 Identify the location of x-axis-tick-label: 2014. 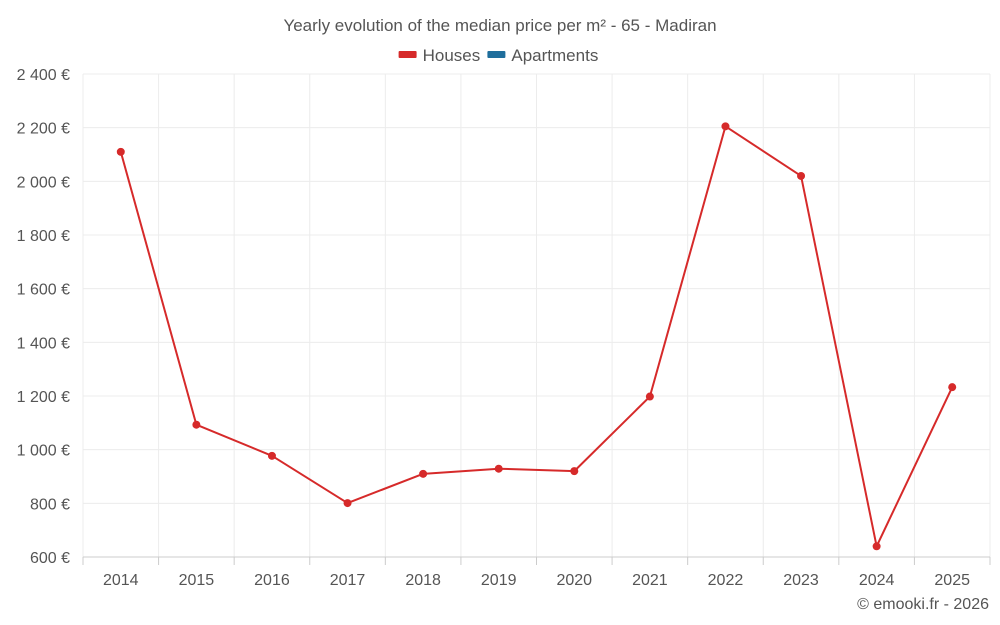
(121, 580).